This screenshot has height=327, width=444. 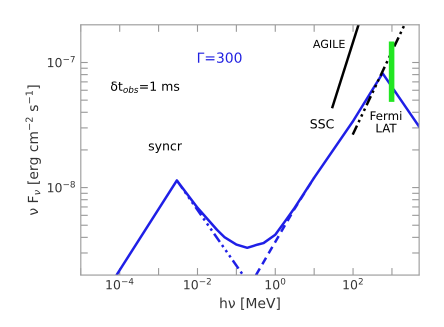 I want to click on annotation: SSC, so click(x=322, y=124).